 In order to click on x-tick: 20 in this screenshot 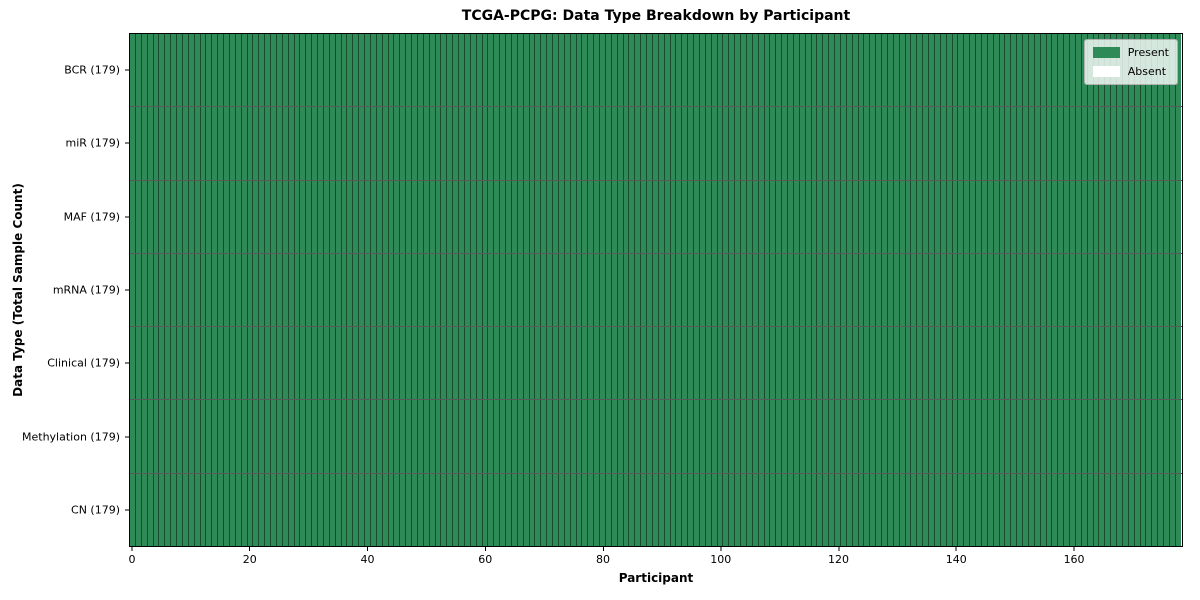, I will do `click(250, 556)`.